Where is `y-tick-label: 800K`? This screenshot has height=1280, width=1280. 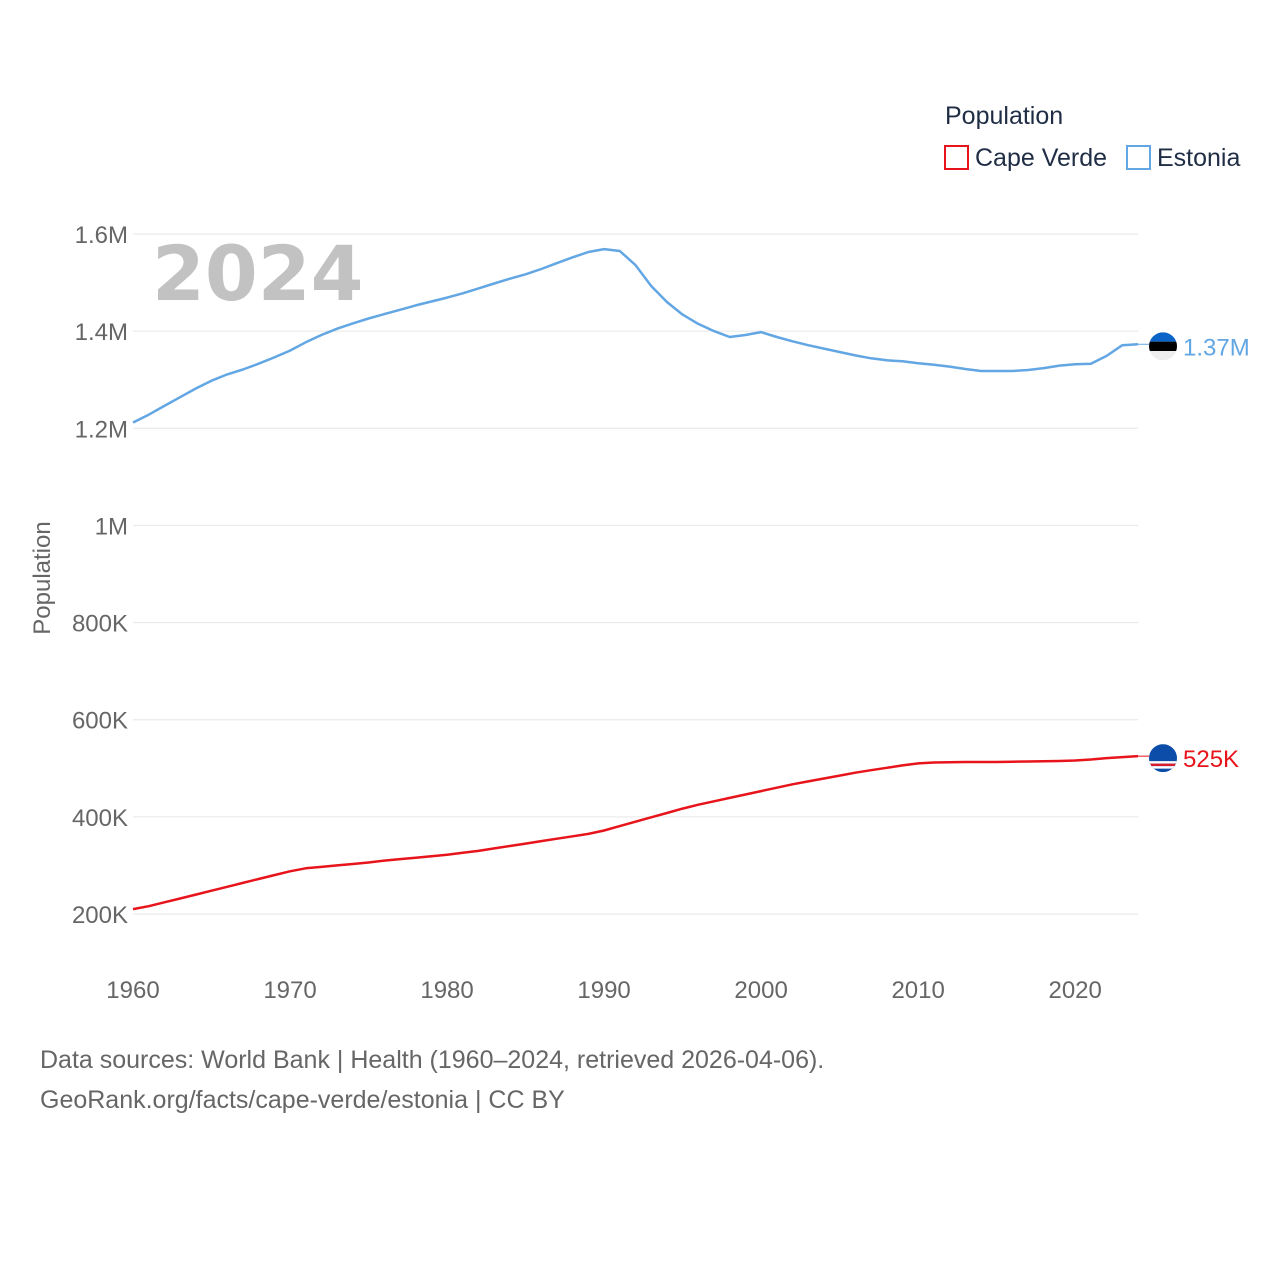
y-tick-label: 800K is located at coordinates (100, 624).